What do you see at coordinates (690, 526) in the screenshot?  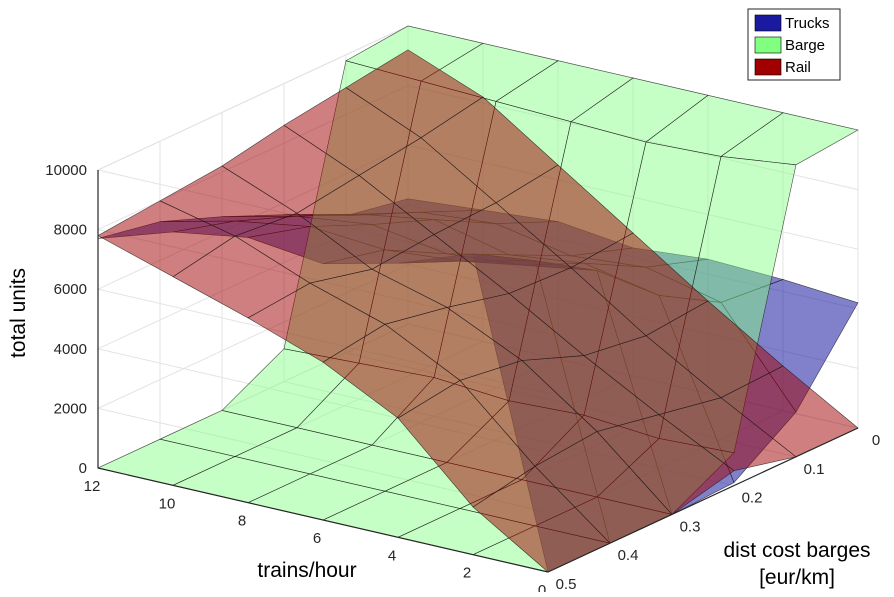 I see `y-tick-label: 0.3` at bounding box center [690, 526].